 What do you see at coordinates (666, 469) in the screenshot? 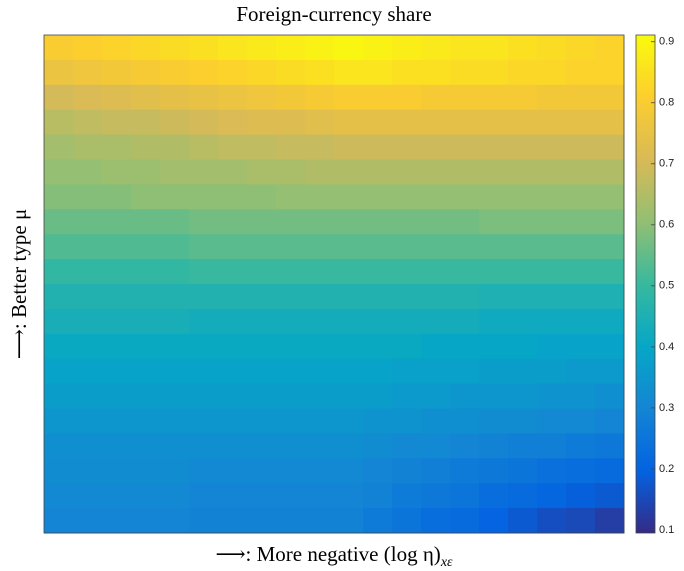
I see `colorbar-tick-label: 0.2` at bounding box center [666, 469].